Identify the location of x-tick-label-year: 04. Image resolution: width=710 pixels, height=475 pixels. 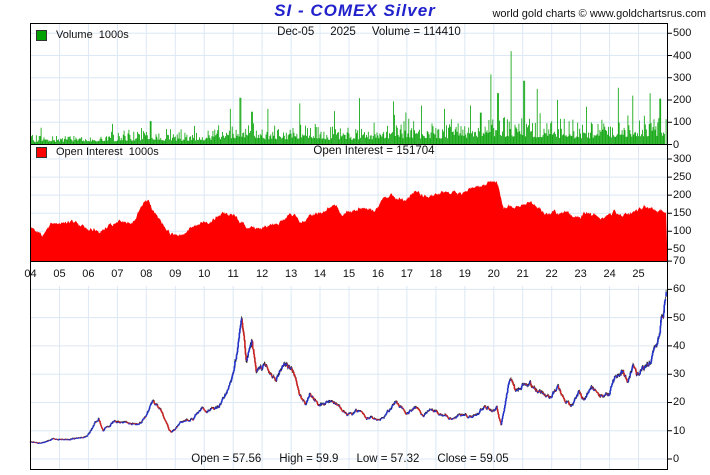
(30, 273).